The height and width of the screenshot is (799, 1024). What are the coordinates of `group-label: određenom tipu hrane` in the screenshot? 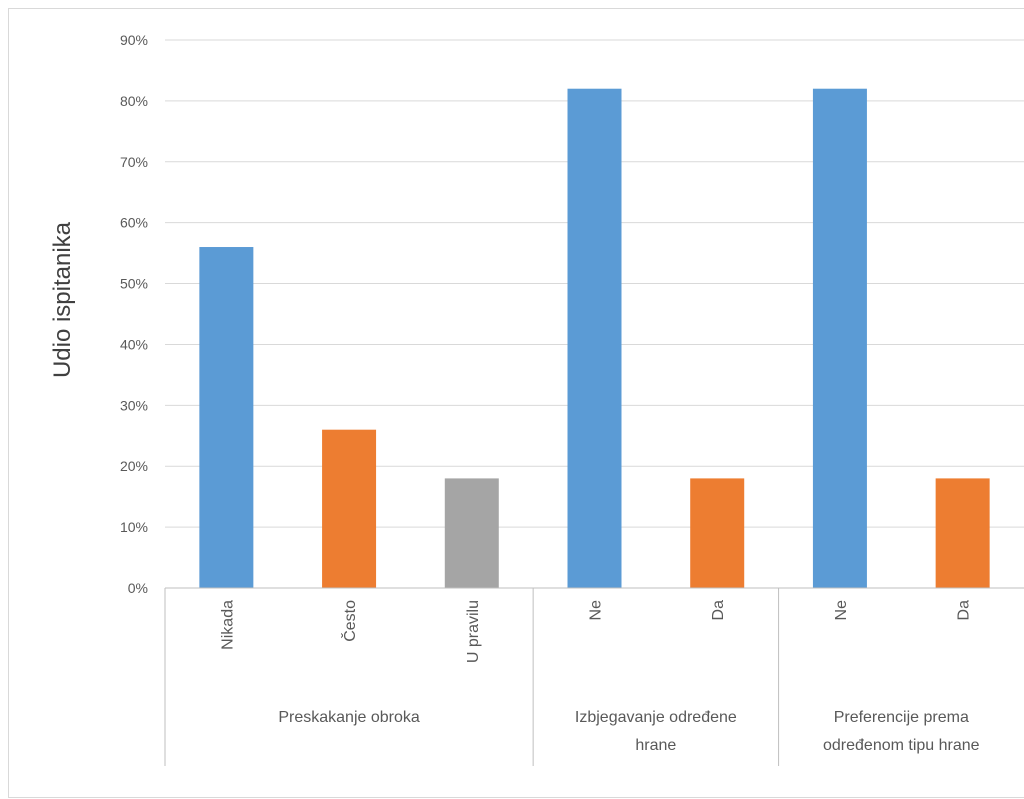 It's located at (901, 745).